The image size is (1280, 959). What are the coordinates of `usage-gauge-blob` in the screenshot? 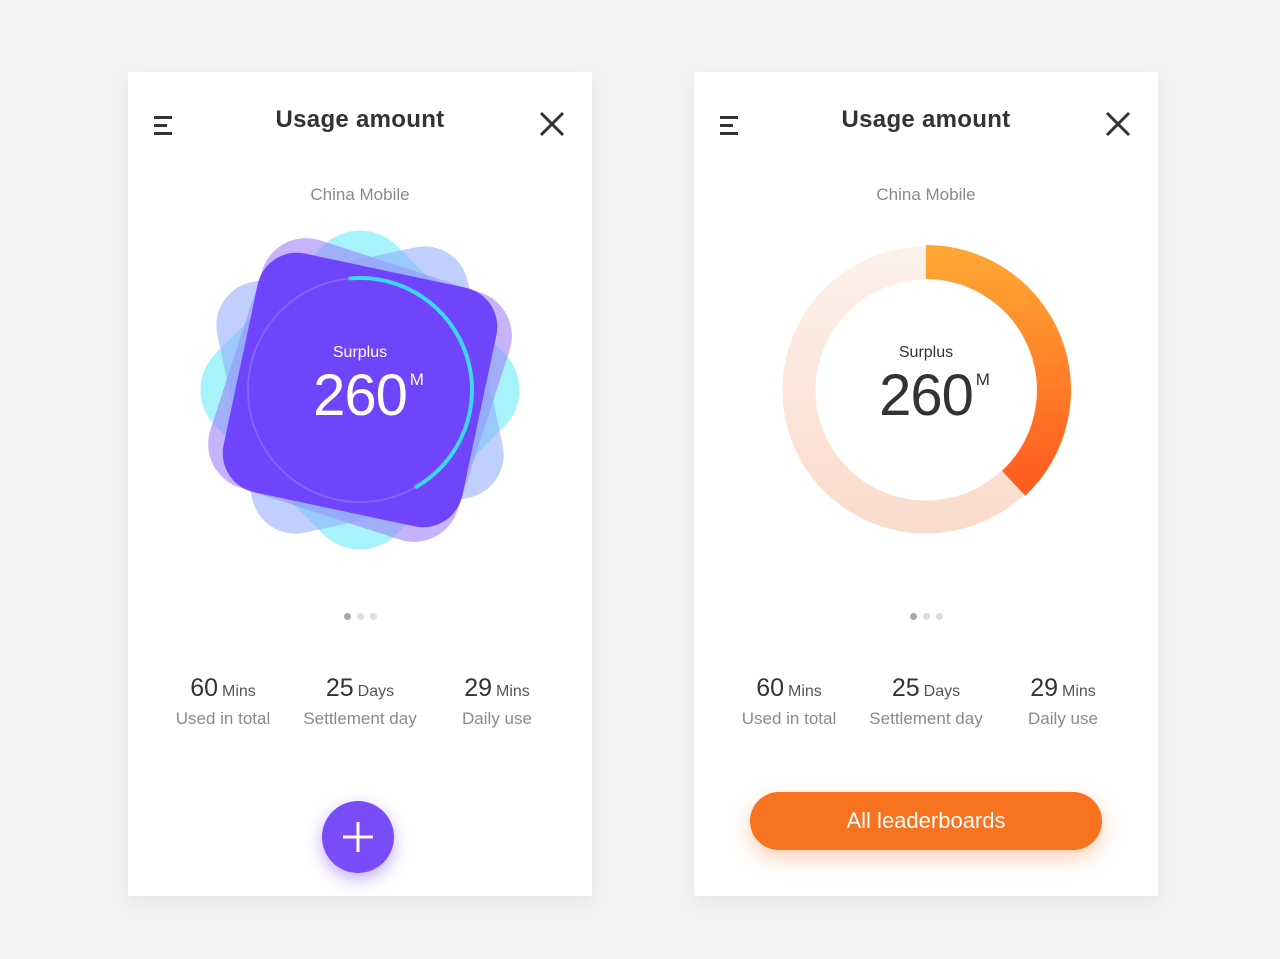 It's located at (360, 390).